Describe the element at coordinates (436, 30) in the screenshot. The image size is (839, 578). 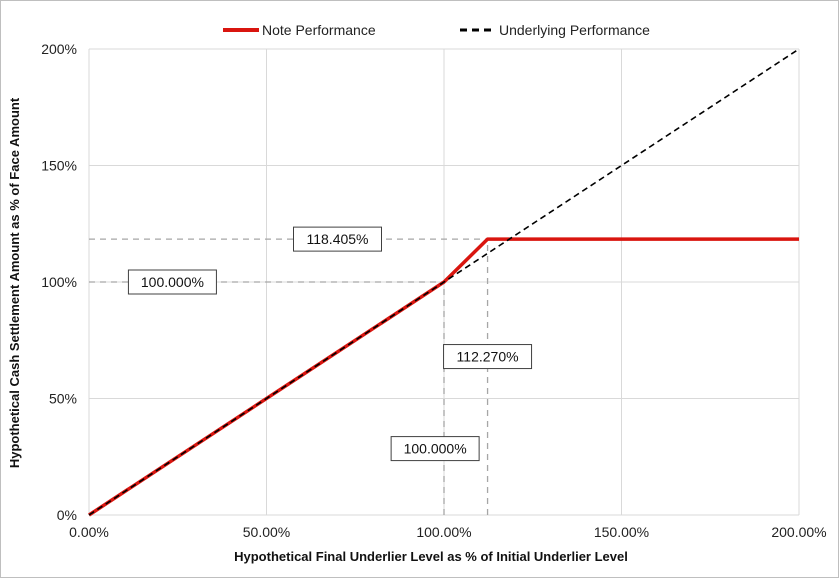
I see `legend: Note Performance Underlying Performance` at that location.